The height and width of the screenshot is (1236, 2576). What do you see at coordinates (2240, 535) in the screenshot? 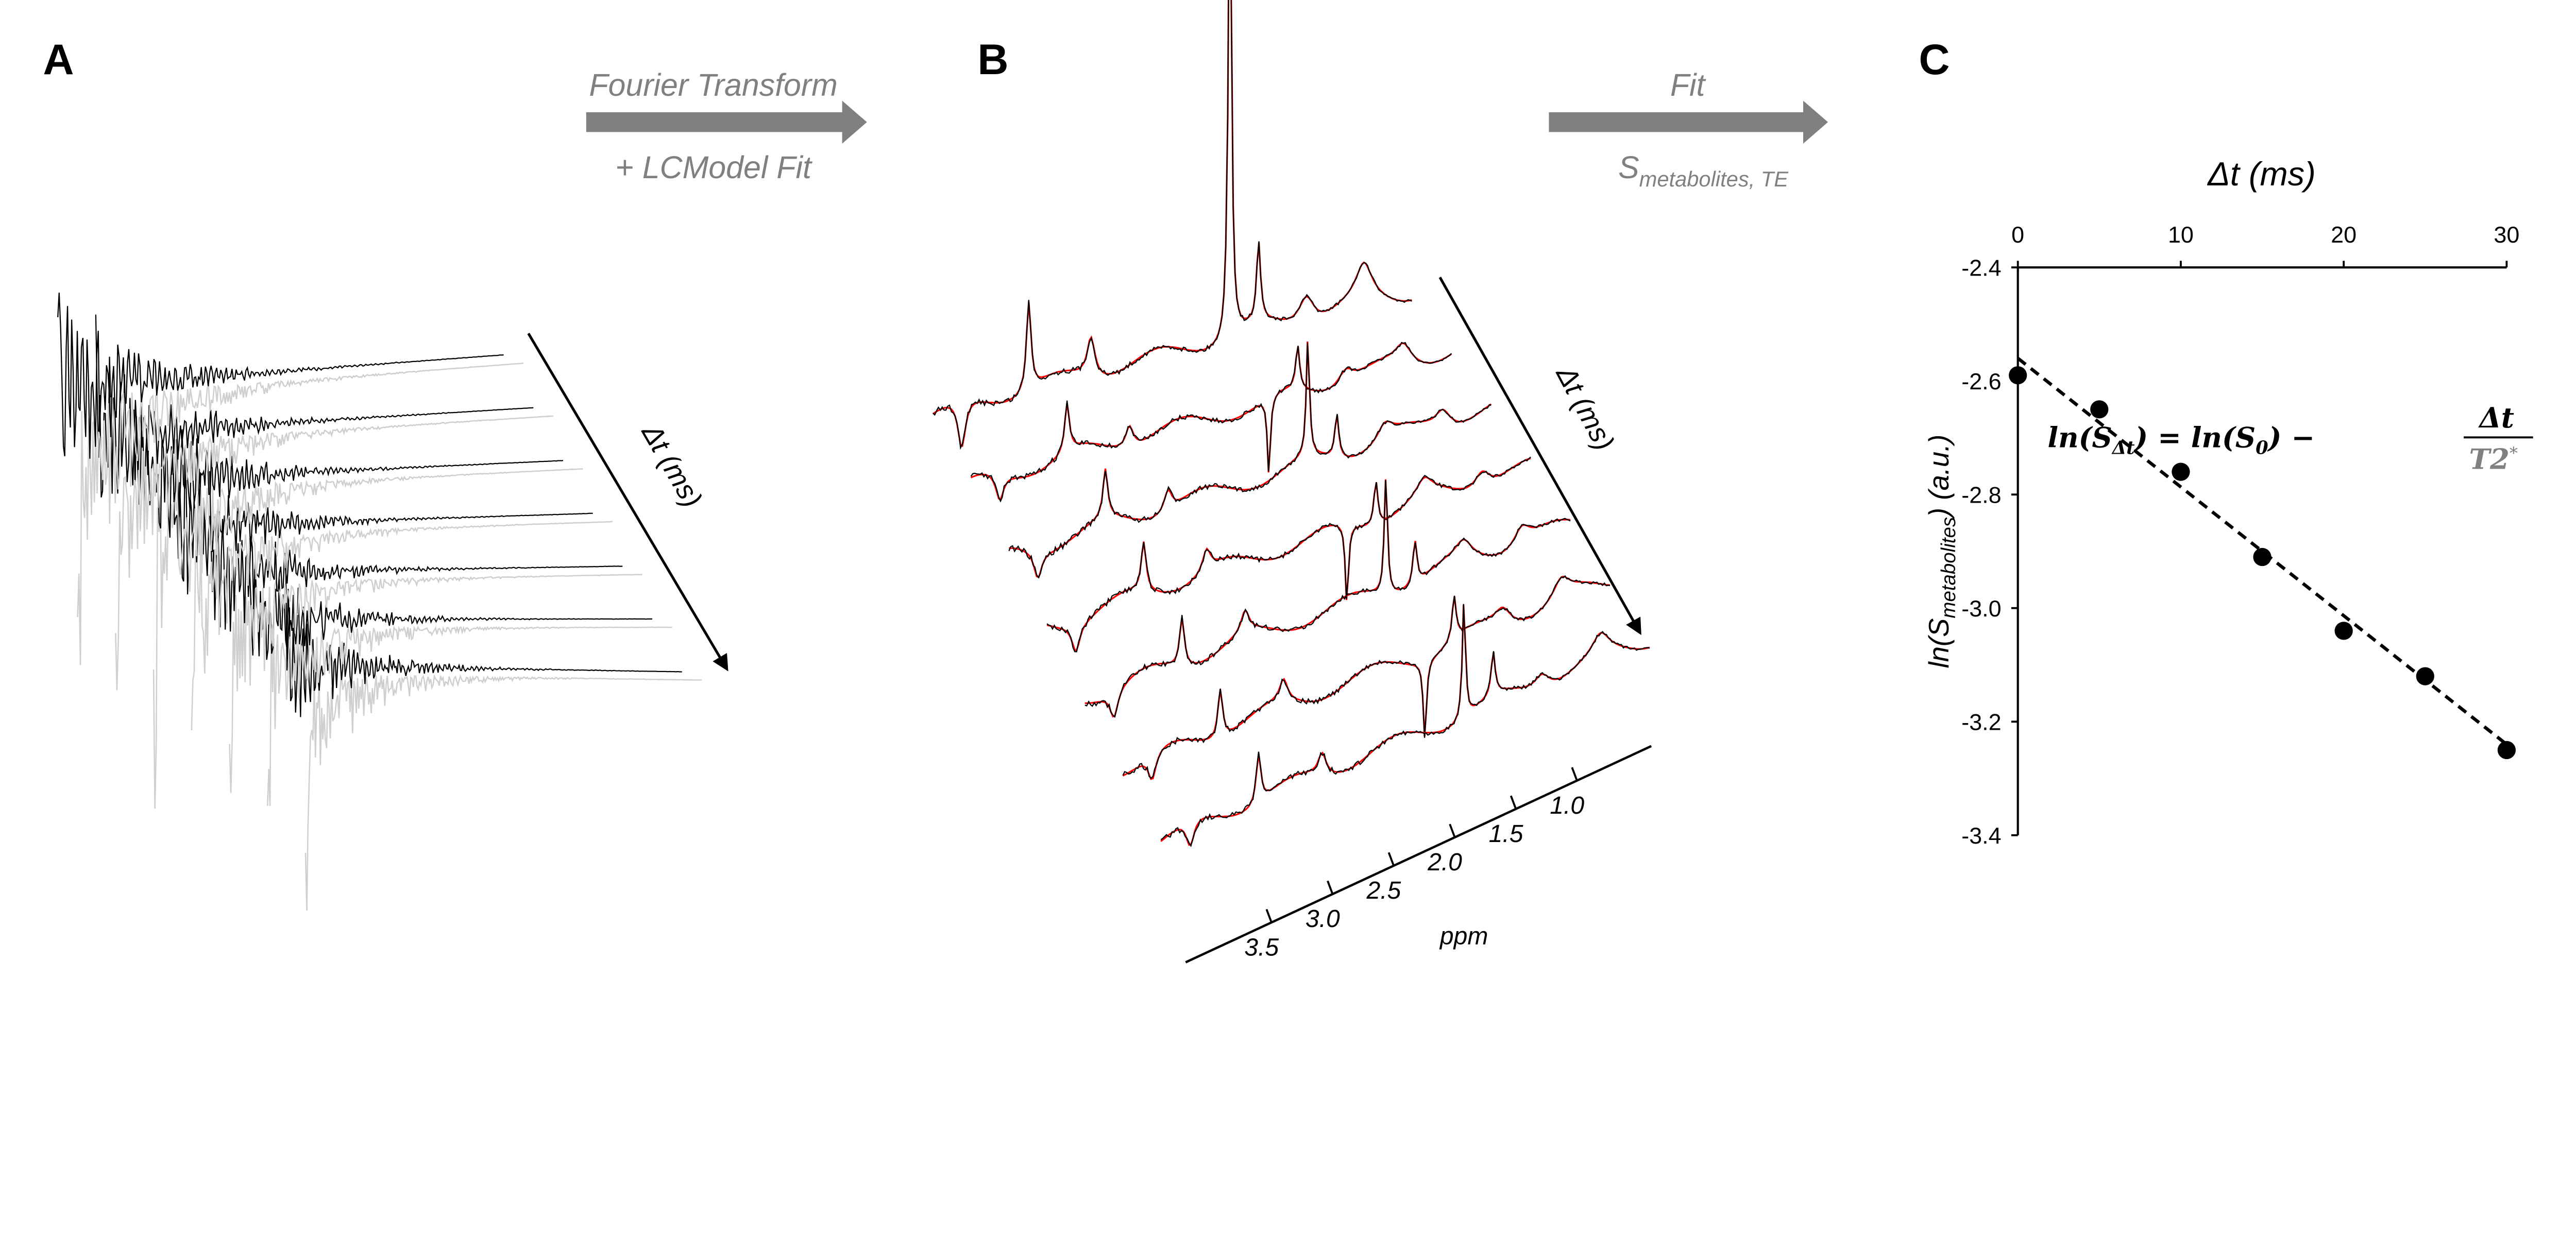
I see `panel-c-chart: 0 10 20 30 -2.4 -2.6 -2.8 -3.0 -3.2 -3.4` at bounding box center [2240, 535].